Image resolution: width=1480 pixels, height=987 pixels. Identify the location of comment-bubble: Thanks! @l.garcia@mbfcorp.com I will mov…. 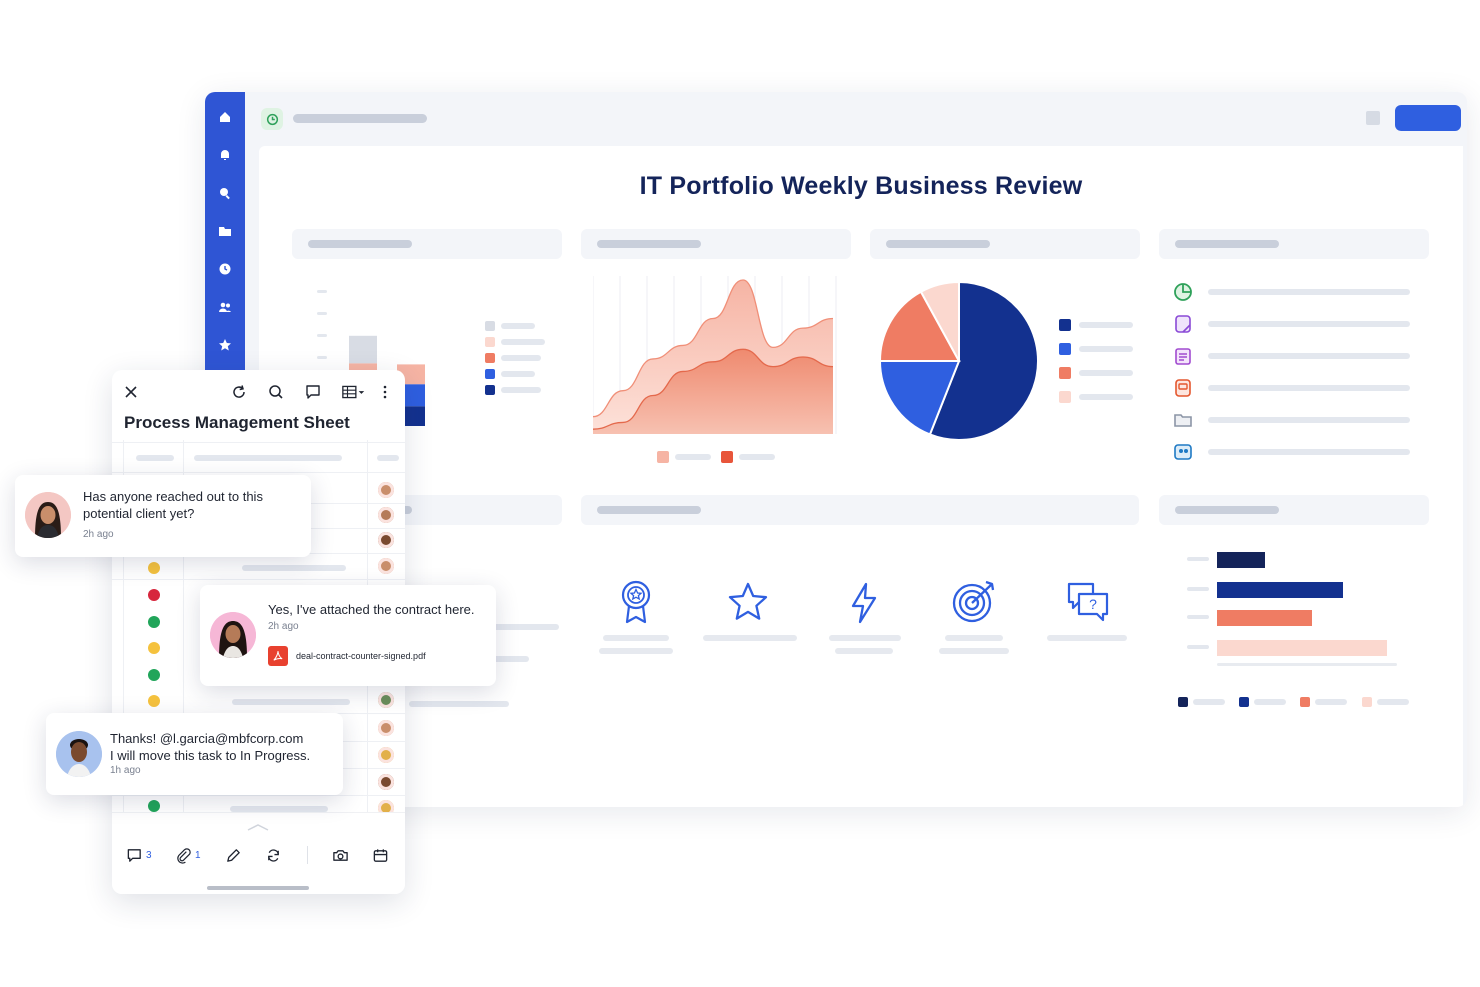
(194, 754).